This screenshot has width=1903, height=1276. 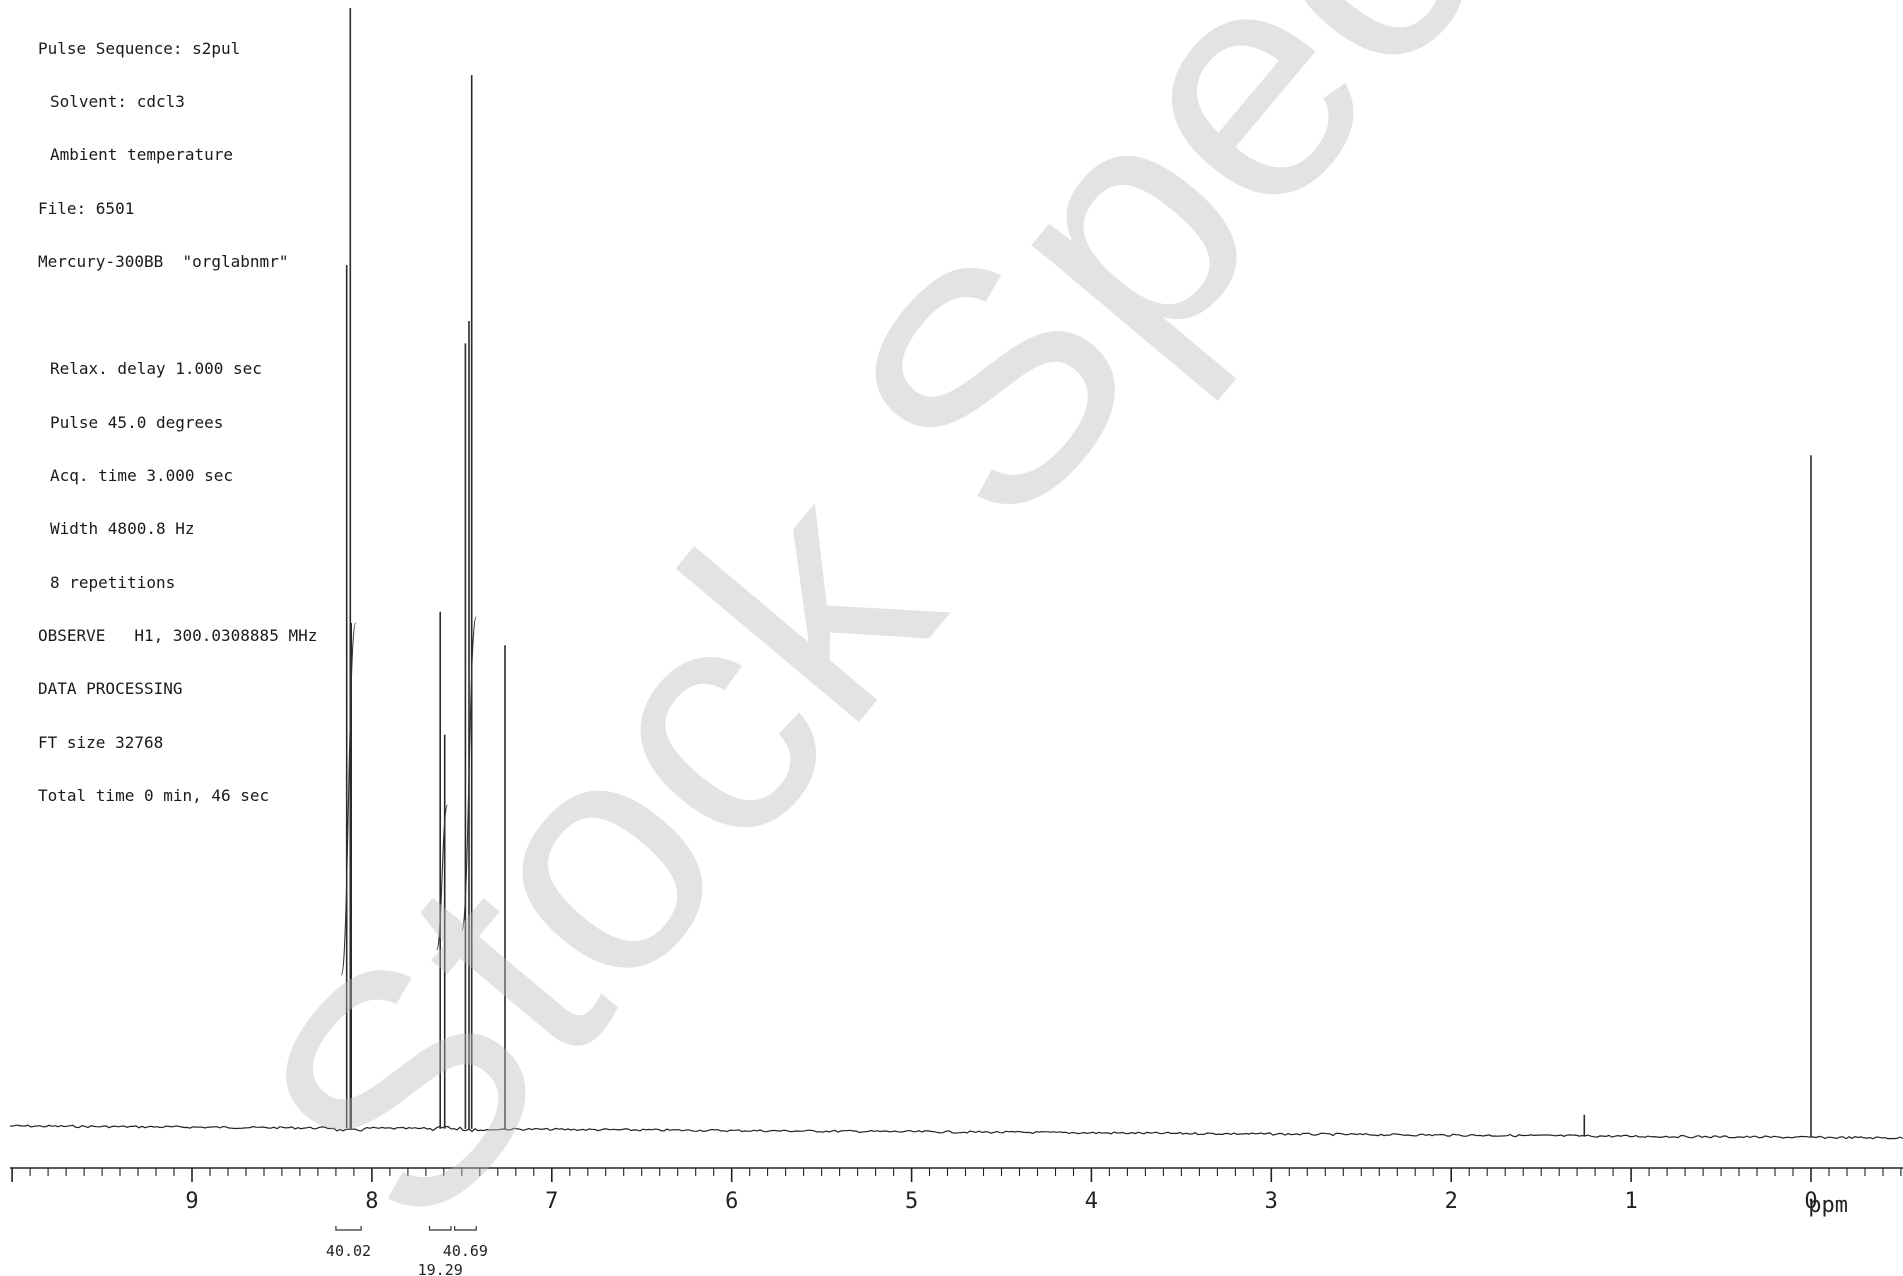 What do you see at coordinates (371, 1201) in the screenshot?
I see `tick-label: 8` at bounding box center [371, 1201].